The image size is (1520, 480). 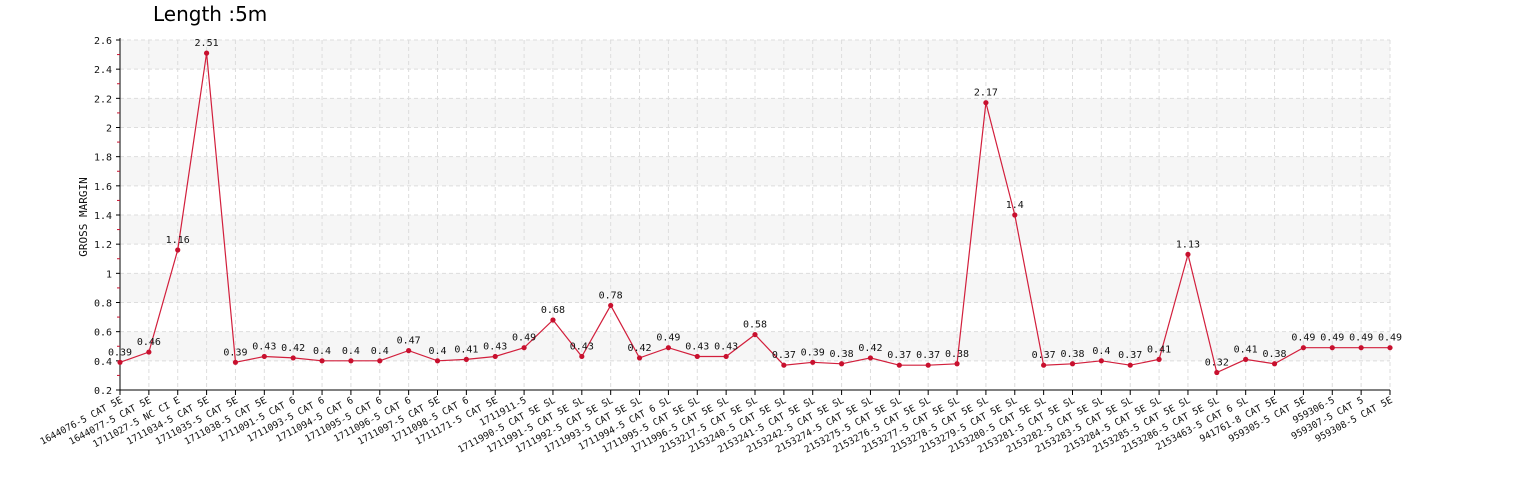 I want to click on y-axis-label: GROSS MARGIN, so click(x=83, y=216).